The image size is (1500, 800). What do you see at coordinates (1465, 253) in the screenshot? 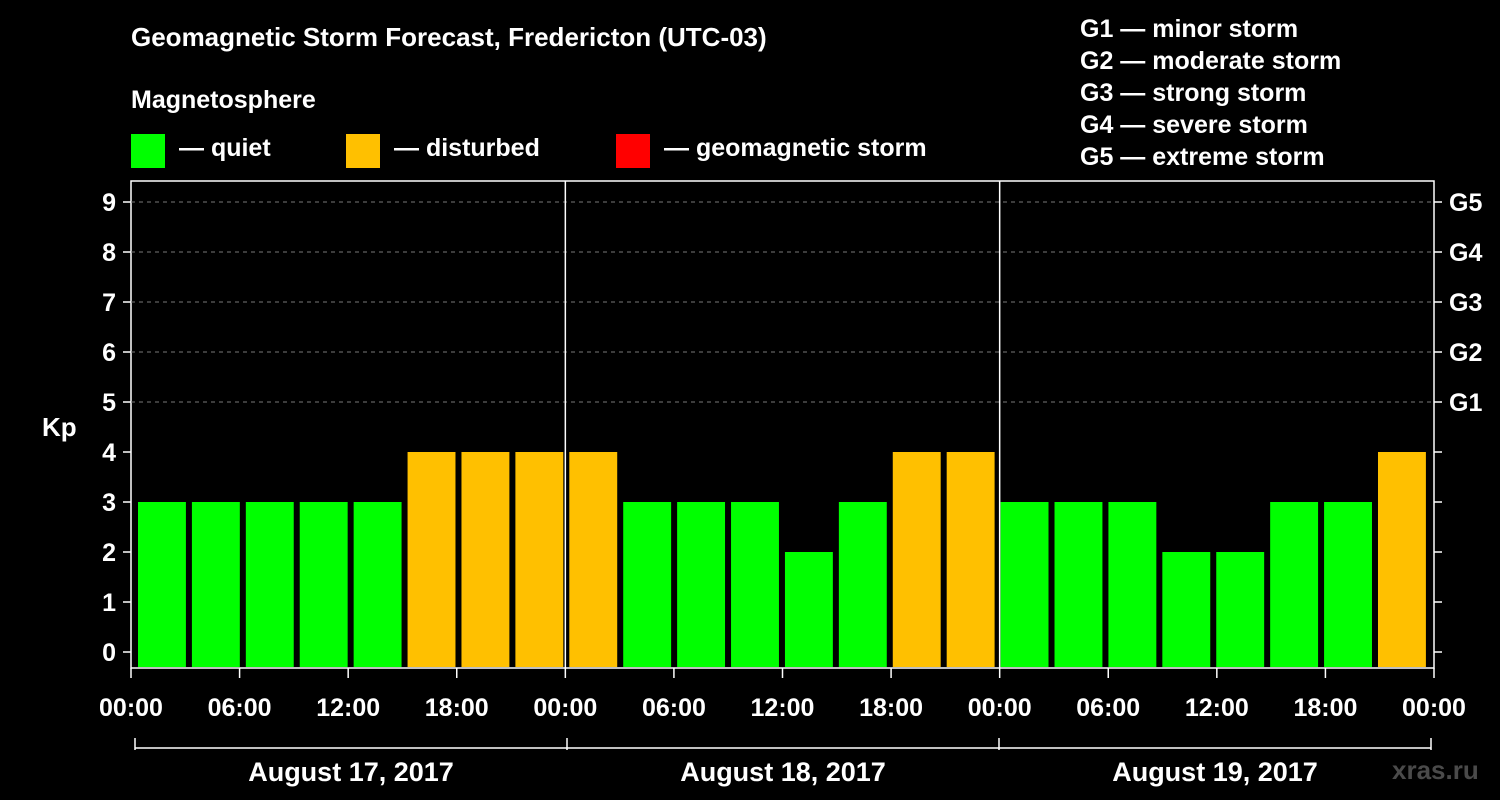
I see `right-g-label: G4` at bounding box center [1465, 253].